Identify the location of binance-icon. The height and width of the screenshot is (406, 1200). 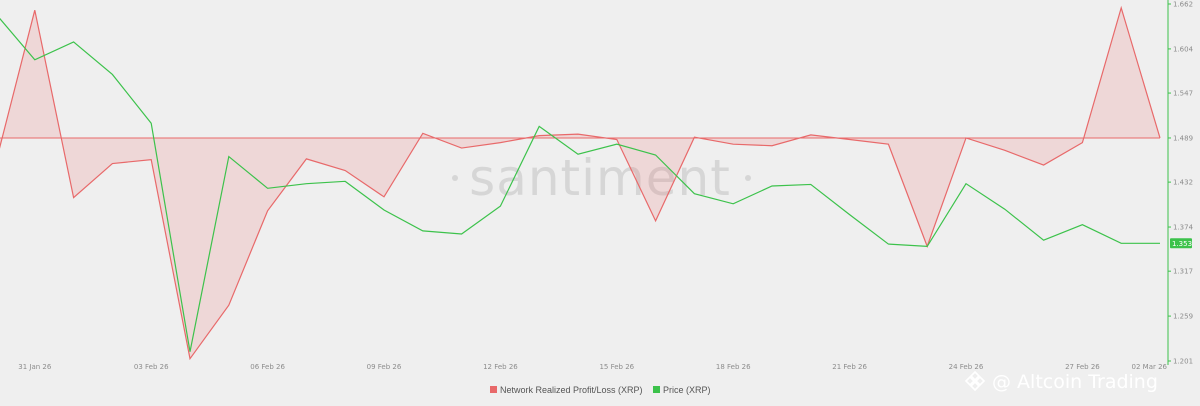
(975, 381).